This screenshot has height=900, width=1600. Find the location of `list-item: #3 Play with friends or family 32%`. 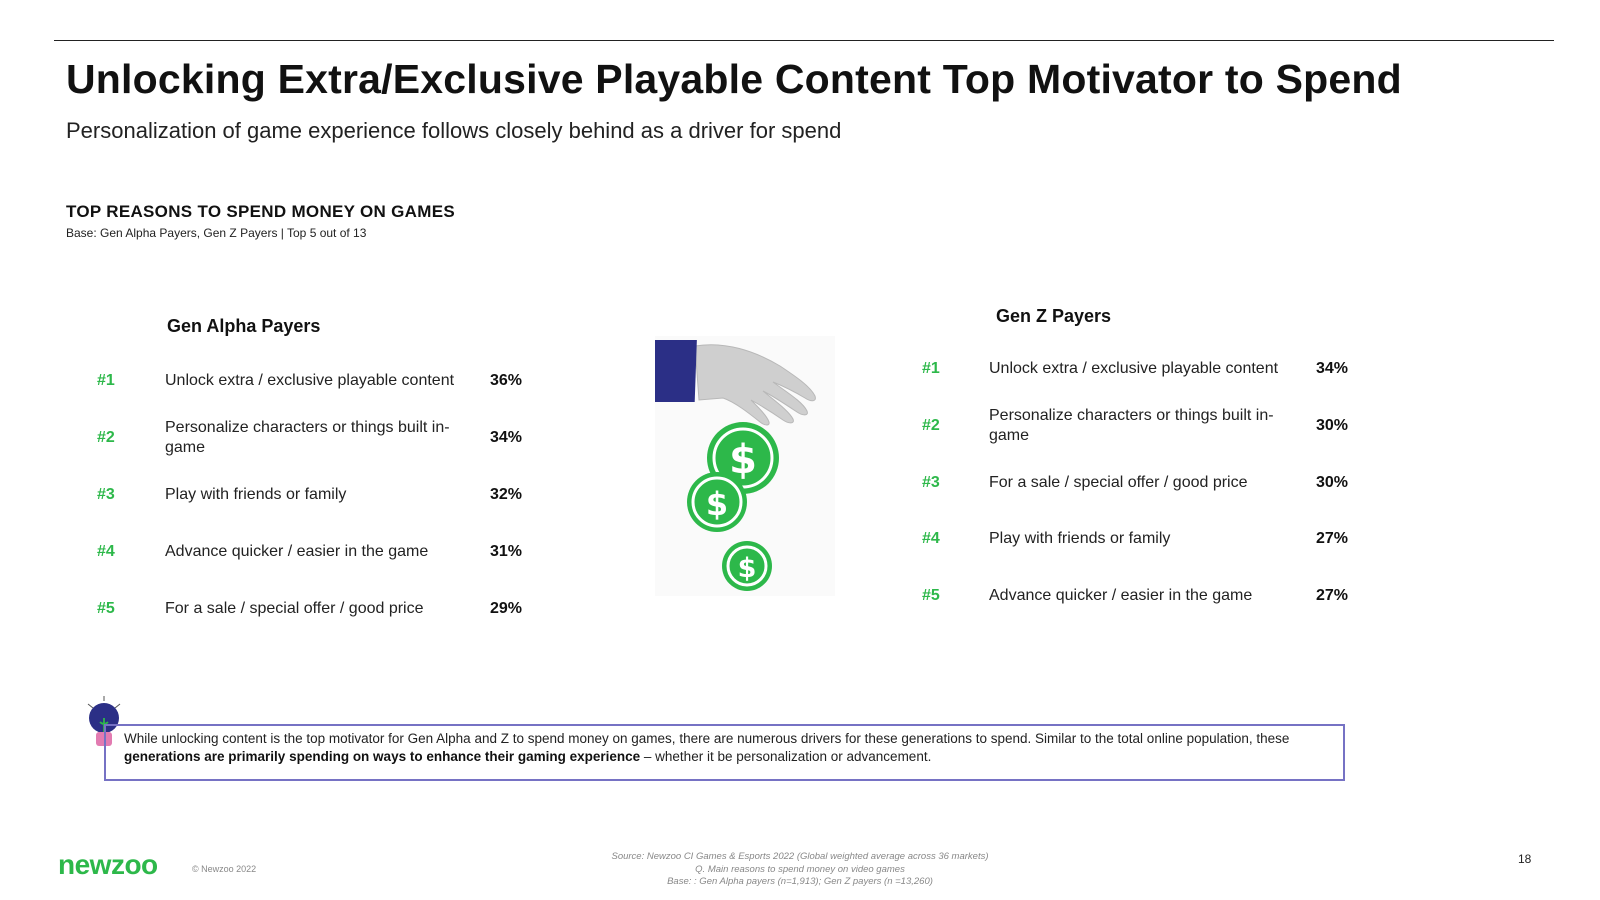

list-item: #3 Play with friends or family 32% is located at coordinates (317, 495).